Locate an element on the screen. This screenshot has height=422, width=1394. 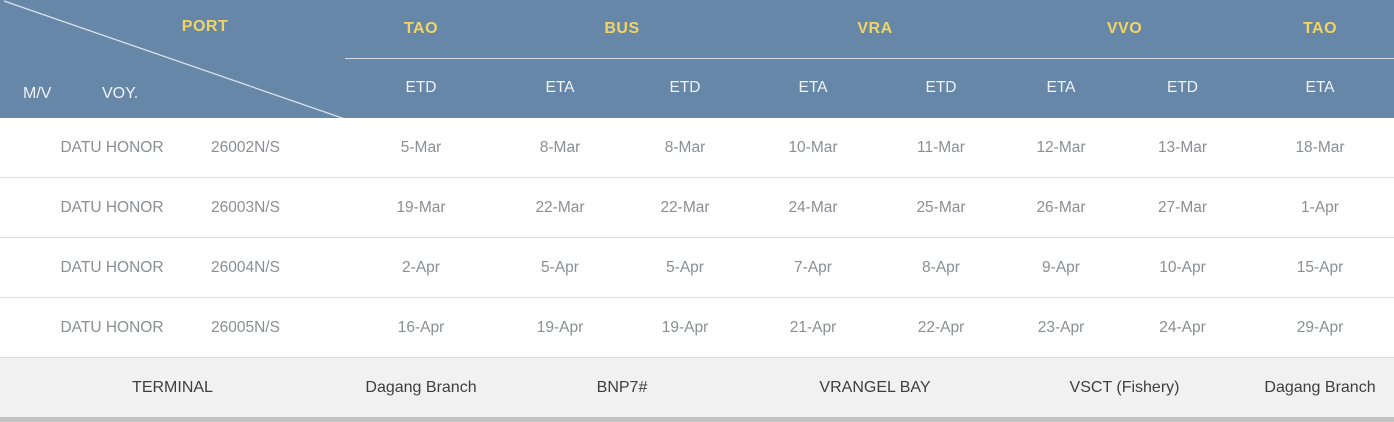
date-cell-vra-etd: 22-Apr is located at coordinates (941, 327).